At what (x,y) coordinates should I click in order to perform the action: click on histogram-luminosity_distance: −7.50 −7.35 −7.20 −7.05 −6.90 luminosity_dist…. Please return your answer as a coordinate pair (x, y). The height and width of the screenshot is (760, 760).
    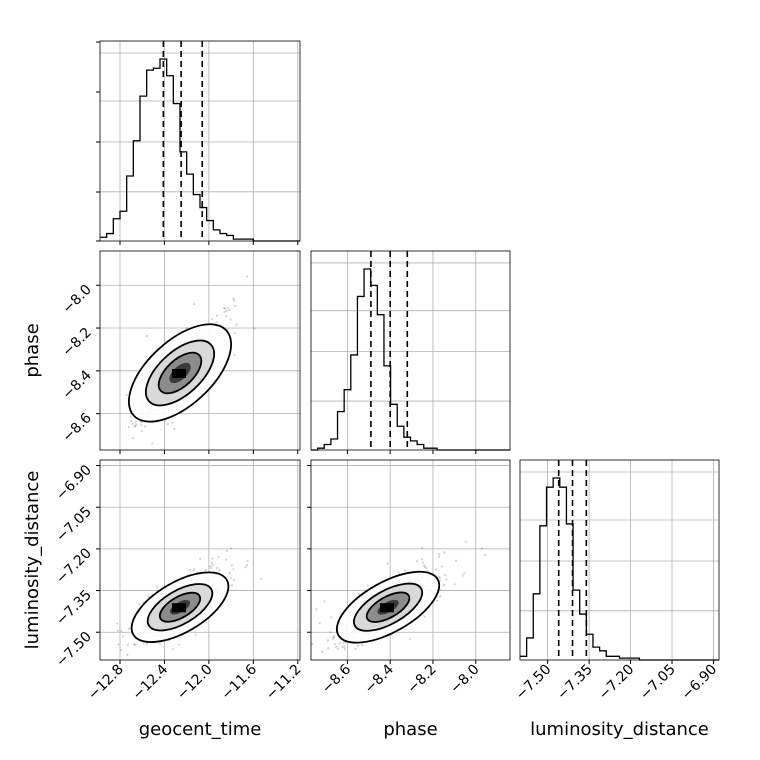
    Looking at the image, I should click on (616, 599).